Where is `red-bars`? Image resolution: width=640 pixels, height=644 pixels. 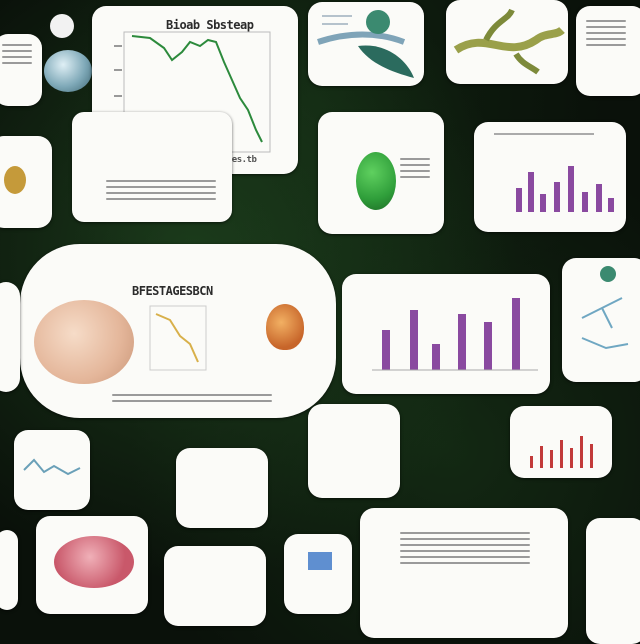 red-bars is located at coordinates (561, 452).